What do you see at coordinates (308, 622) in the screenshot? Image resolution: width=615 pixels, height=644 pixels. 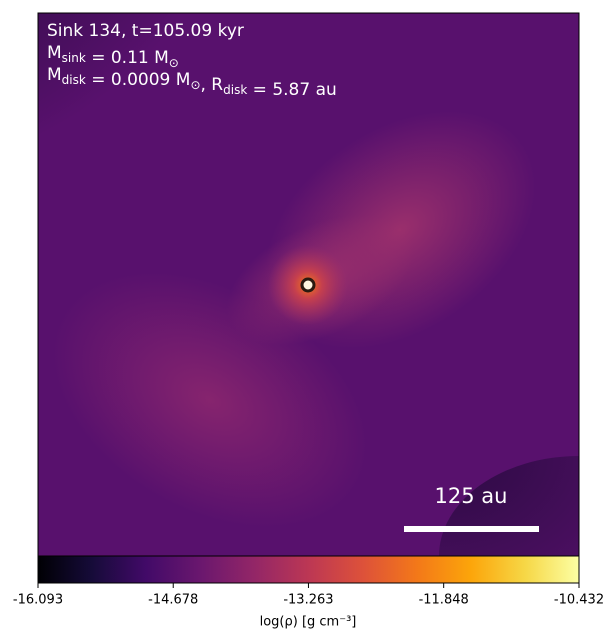 I see `colorbar-label: log(ρ) [g cm⁻³]` at bounding box center [308, 622].